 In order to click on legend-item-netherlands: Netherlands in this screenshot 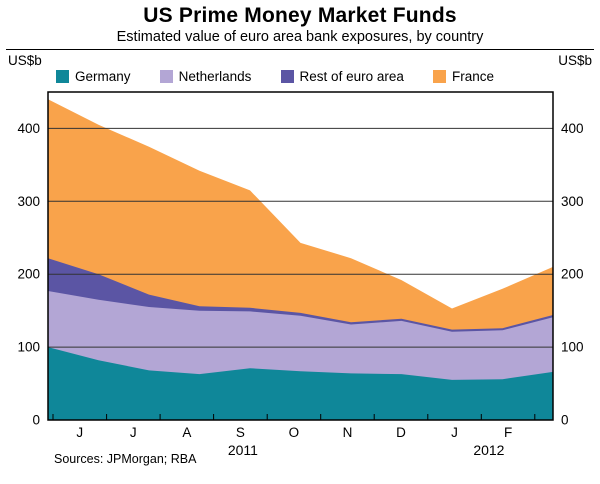, I will do `click(205, 76)`.